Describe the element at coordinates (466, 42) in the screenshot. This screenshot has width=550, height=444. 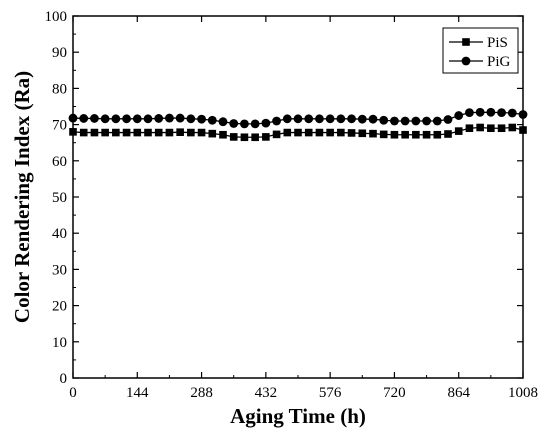
I see `legend-marker-pis` at that location.